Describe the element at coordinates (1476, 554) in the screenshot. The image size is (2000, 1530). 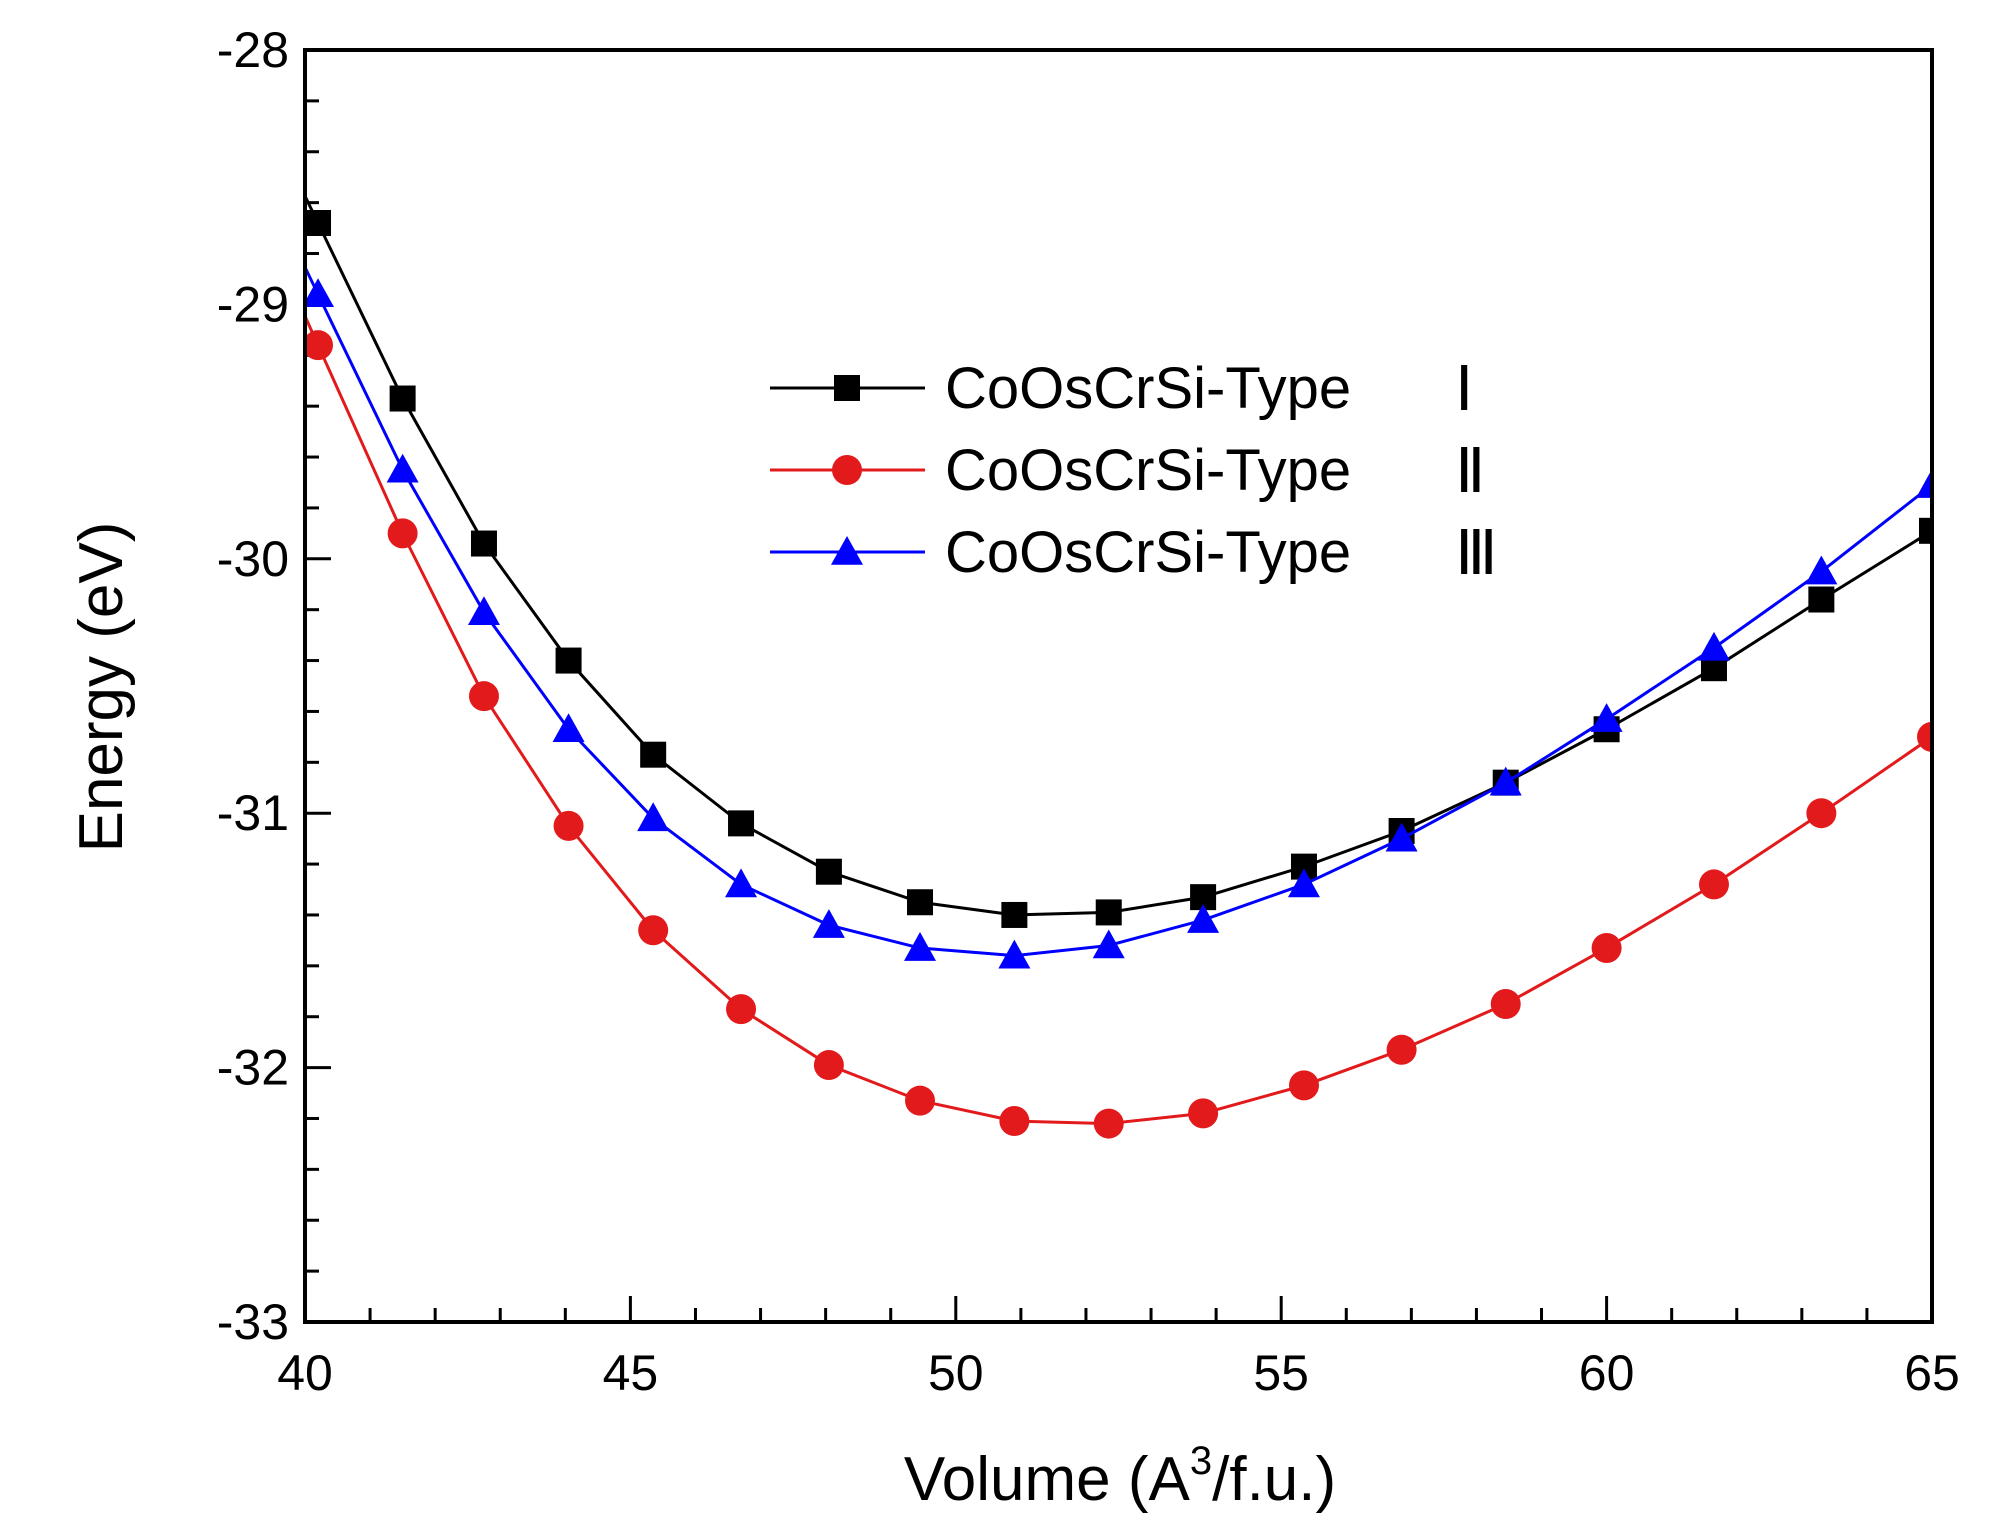
I see `legend-roman-numeral: Ⅲ` at that location.